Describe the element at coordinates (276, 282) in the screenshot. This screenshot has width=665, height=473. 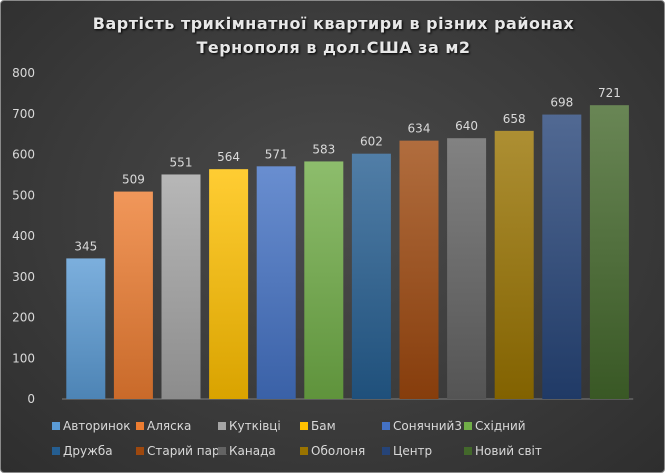
I see `bar-Сонячний3` at that location.